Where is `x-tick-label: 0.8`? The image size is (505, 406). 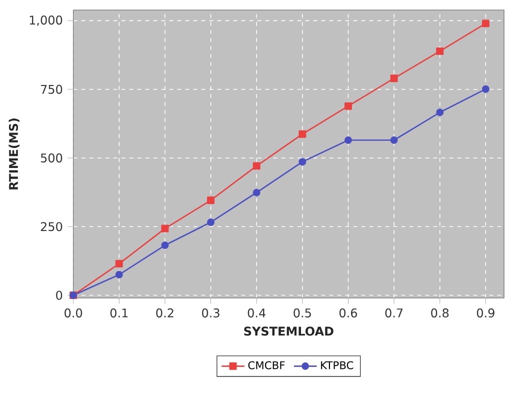
x-tick-label: 0.8 is located at coordinates (440, 313).